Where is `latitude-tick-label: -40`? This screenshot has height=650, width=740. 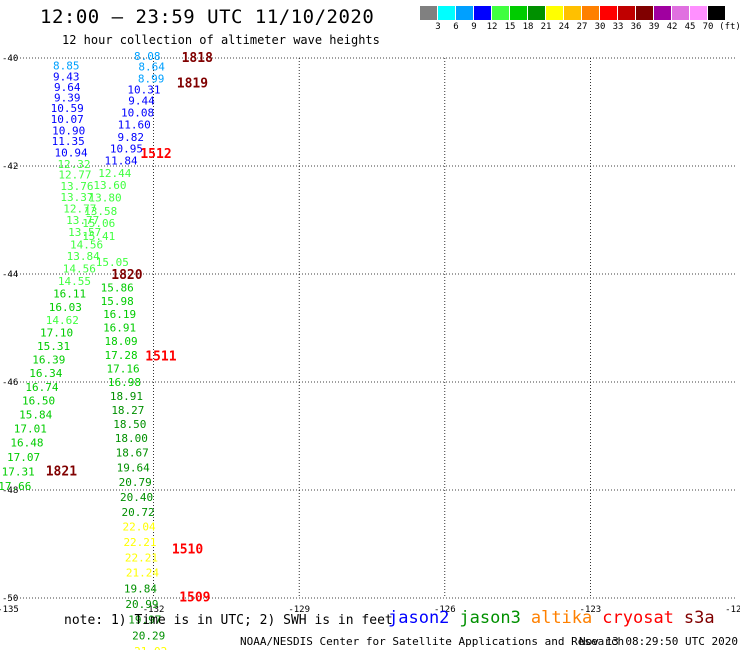
latitude-tick-label: -40 is located at coordinates (10, 59).